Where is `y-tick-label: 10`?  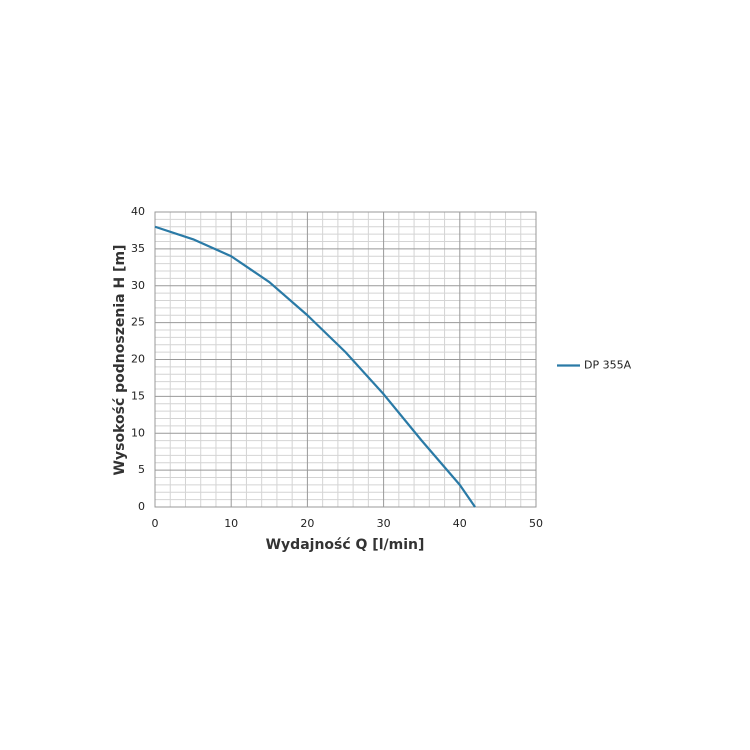 y-tick-label: 10 is located at coordinates (138, 432).